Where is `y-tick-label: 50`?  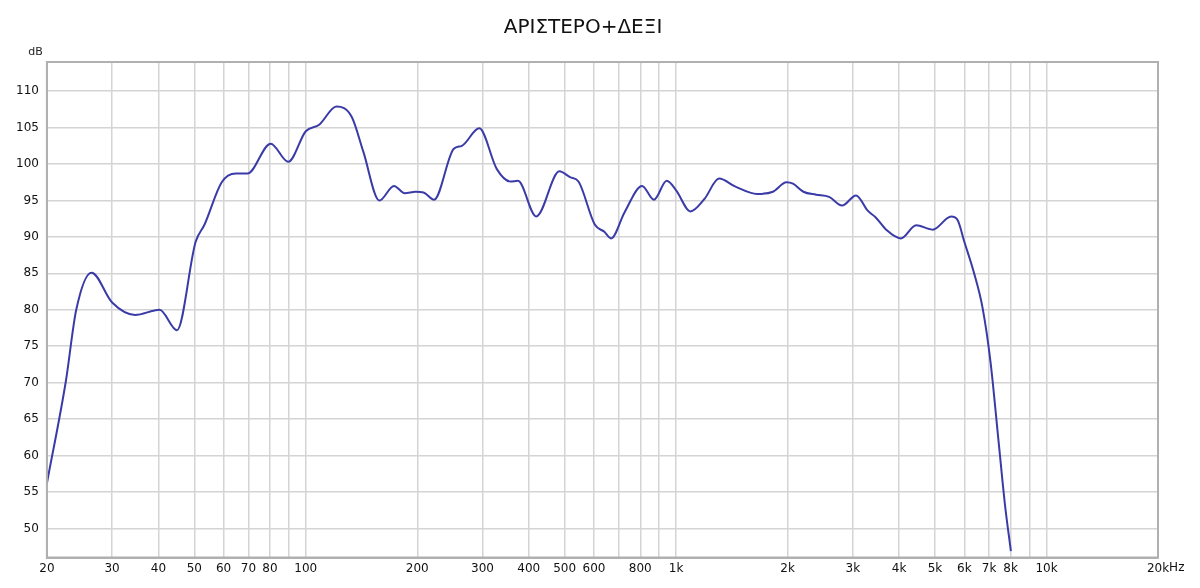 y-tick-label: 50 is located at coordinates (31, 527).